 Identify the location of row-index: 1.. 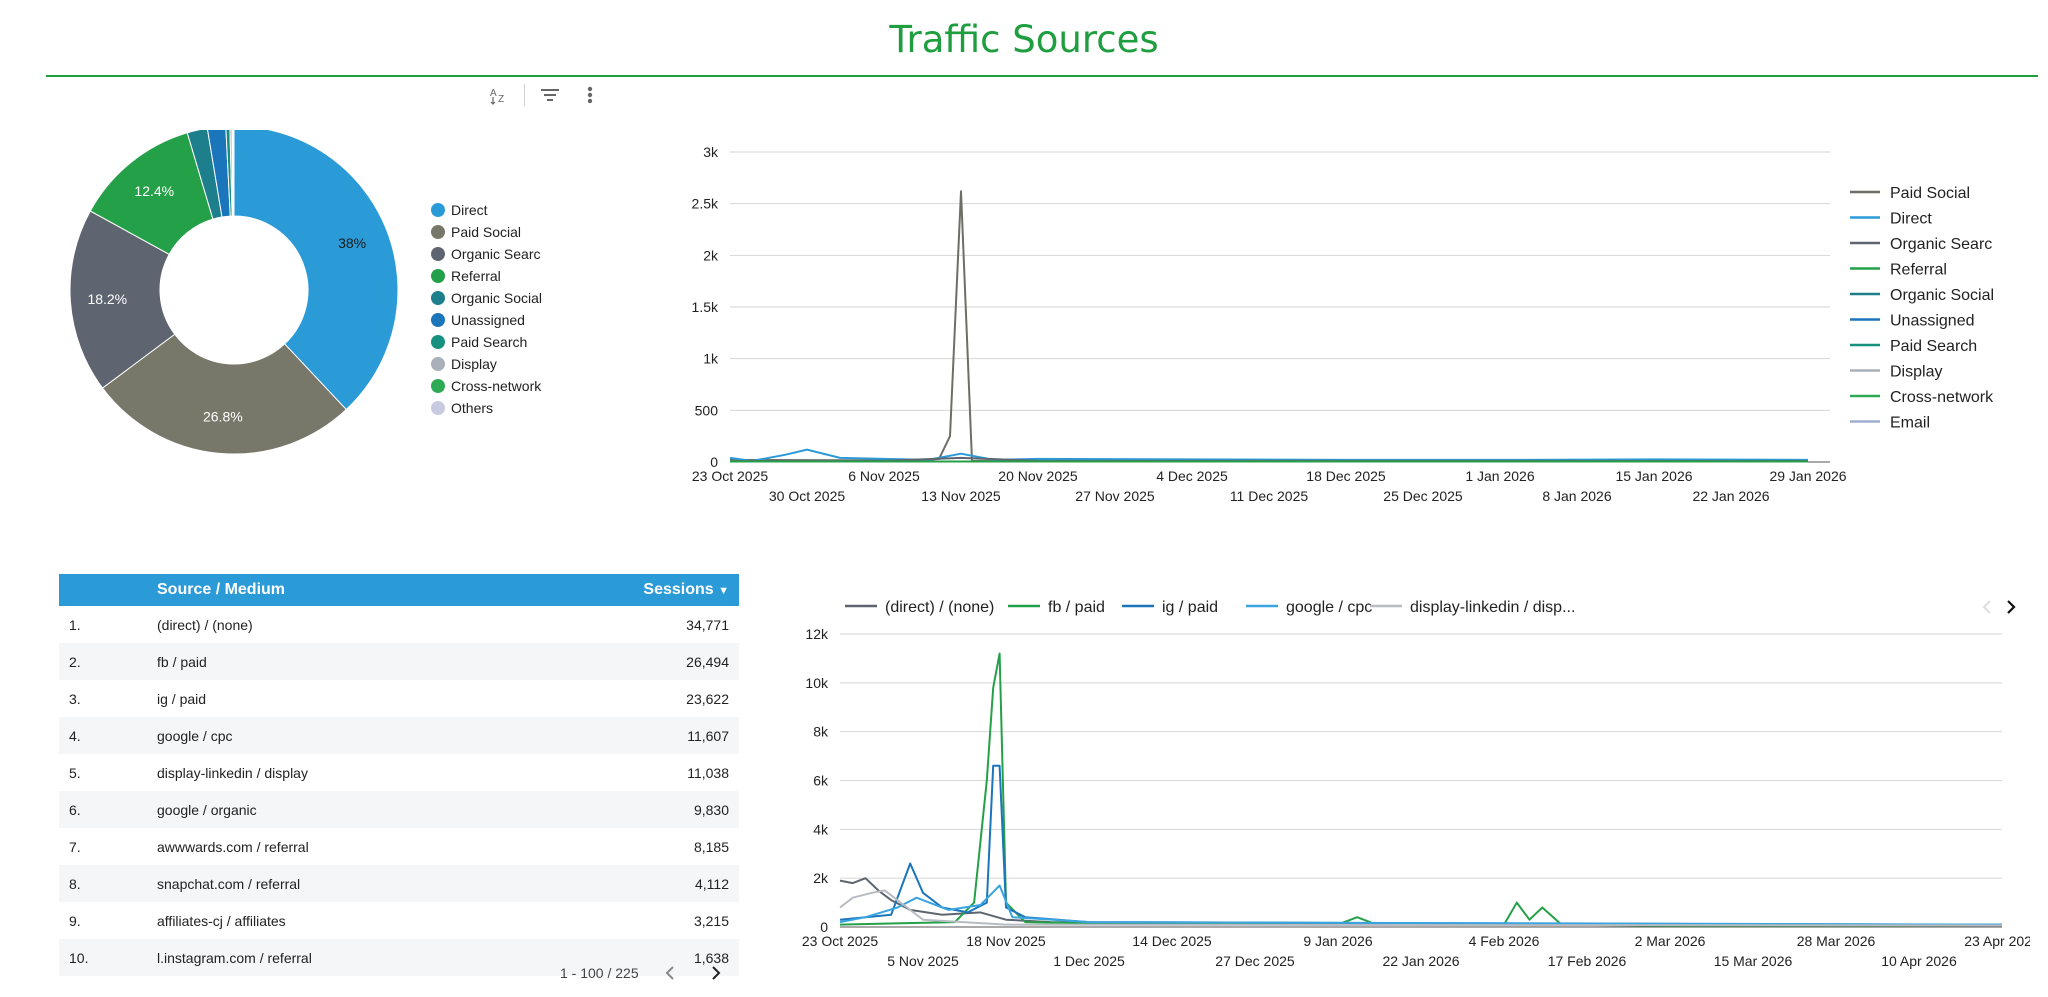
(75, 624).